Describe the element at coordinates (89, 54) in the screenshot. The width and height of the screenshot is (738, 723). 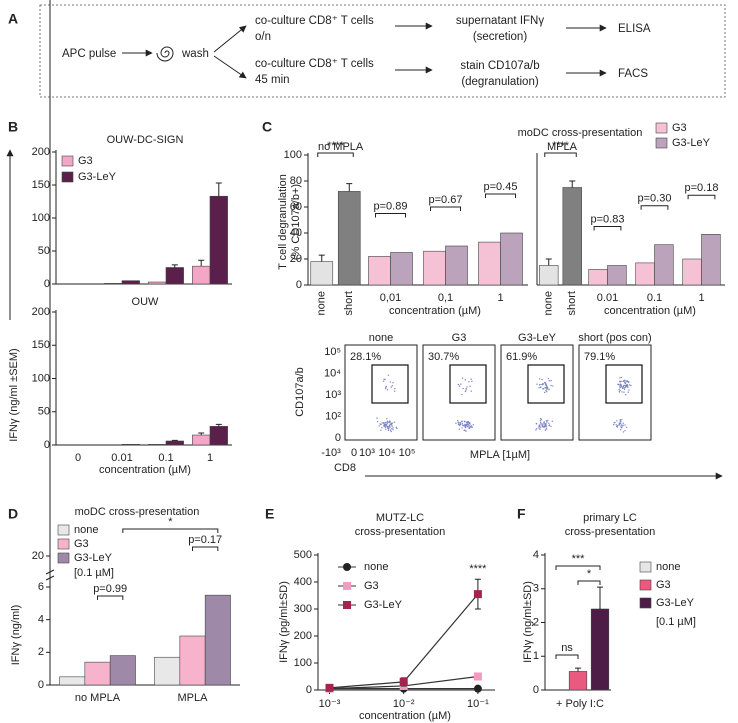
I see `step-label: APC pulse` at that location.